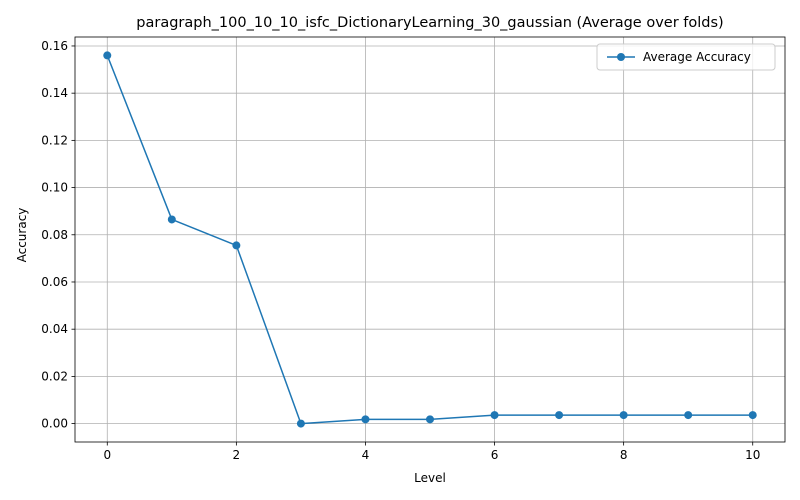  Describe the element at coordinates (54, 46) in the screenshot. I see `y-tick-label: 0.16` at that location.